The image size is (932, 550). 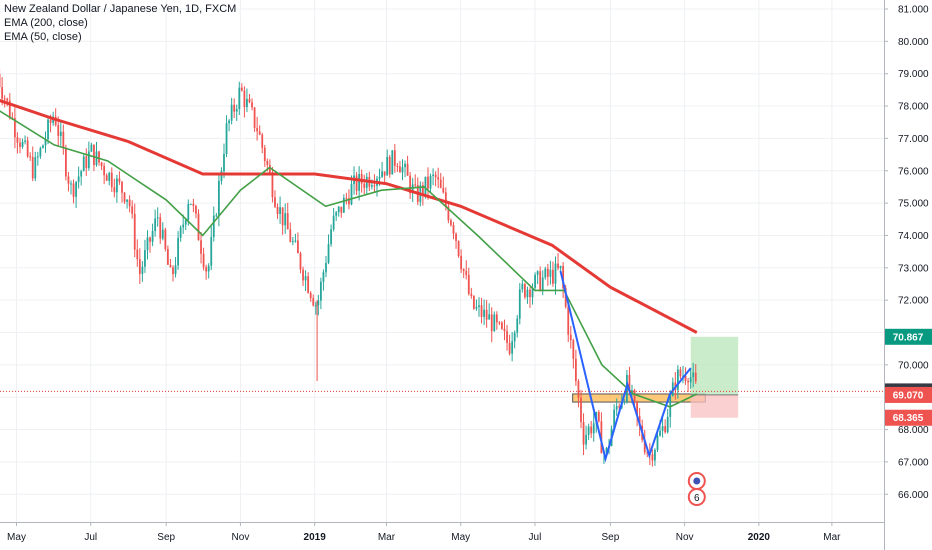 I want to click on ema200-legend: EMA (200, close), so click(x=46, y=23).